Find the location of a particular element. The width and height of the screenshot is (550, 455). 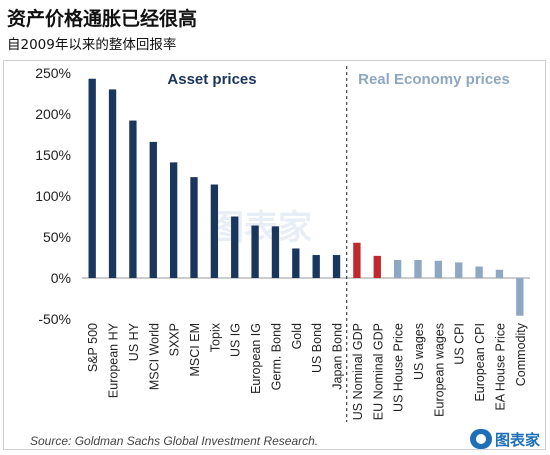

y-tick-label: -50% is located at coordinates (54, 319).